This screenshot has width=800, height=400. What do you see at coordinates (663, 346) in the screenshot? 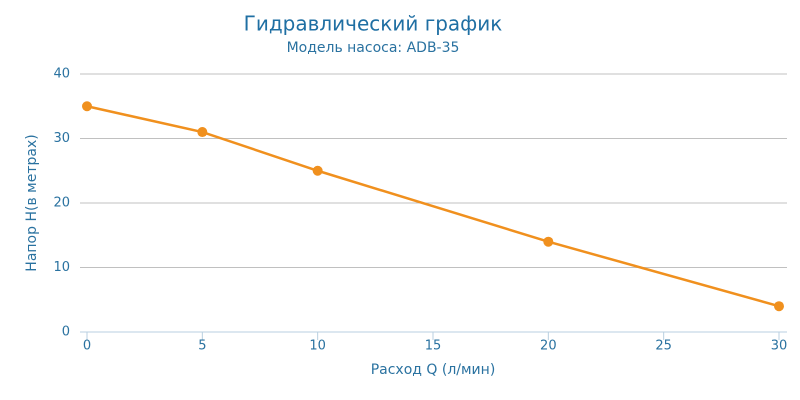
I see `x-tick-label: 25` at bounding box center [663, 346].